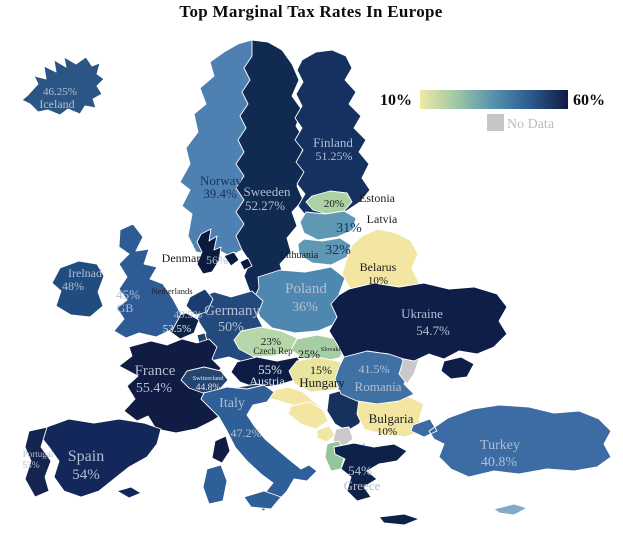  I want to click on germany-label: Germany, so click(232, 311).